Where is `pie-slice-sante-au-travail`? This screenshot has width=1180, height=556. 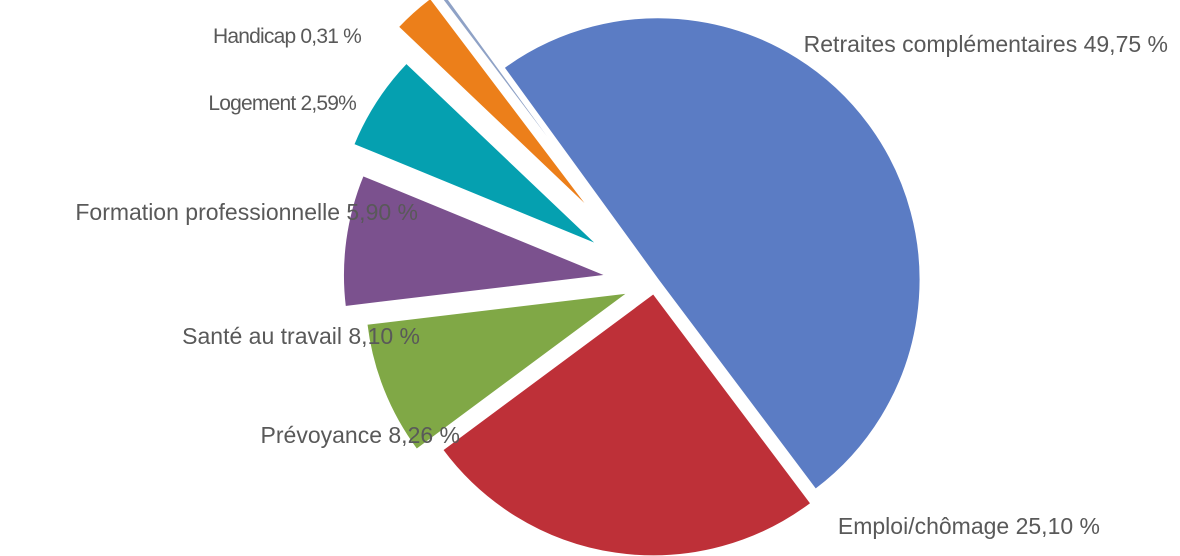
pie-slice-sante-au-travail is located at coordinates (475, 241).